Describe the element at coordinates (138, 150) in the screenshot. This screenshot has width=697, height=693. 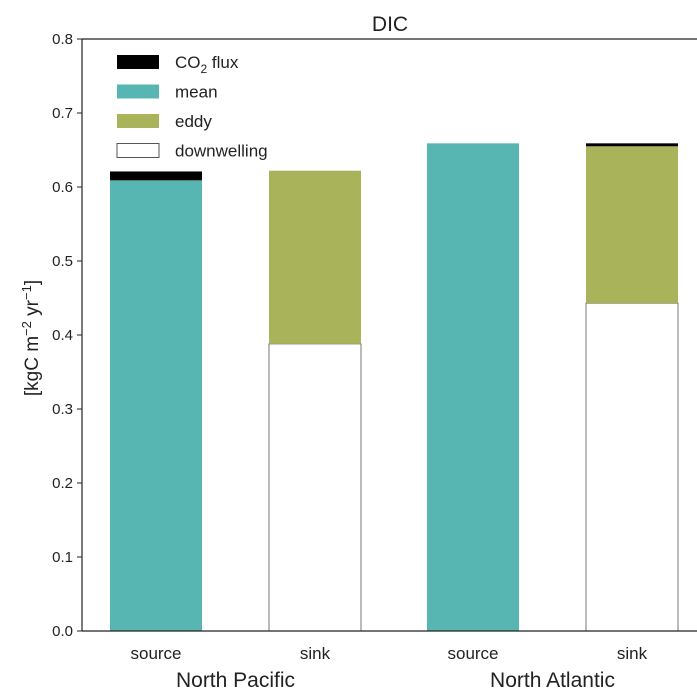
I see `legend-swatch-downwelling` at that location.